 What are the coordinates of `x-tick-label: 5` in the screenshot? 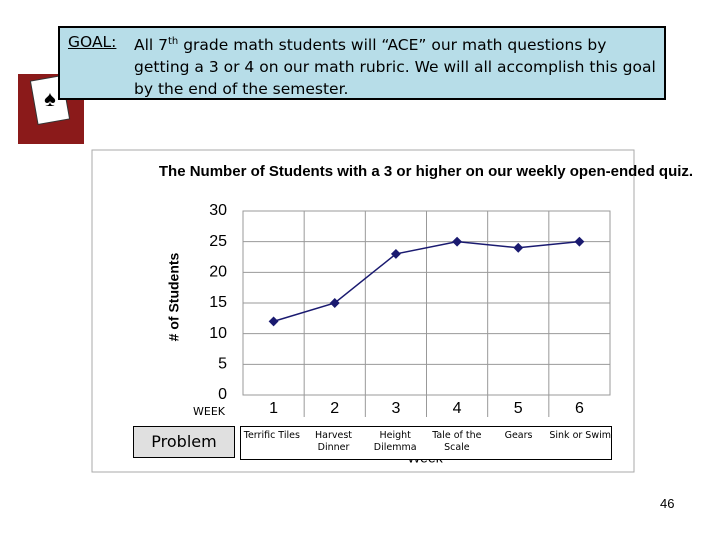 It's located at (518, 408).